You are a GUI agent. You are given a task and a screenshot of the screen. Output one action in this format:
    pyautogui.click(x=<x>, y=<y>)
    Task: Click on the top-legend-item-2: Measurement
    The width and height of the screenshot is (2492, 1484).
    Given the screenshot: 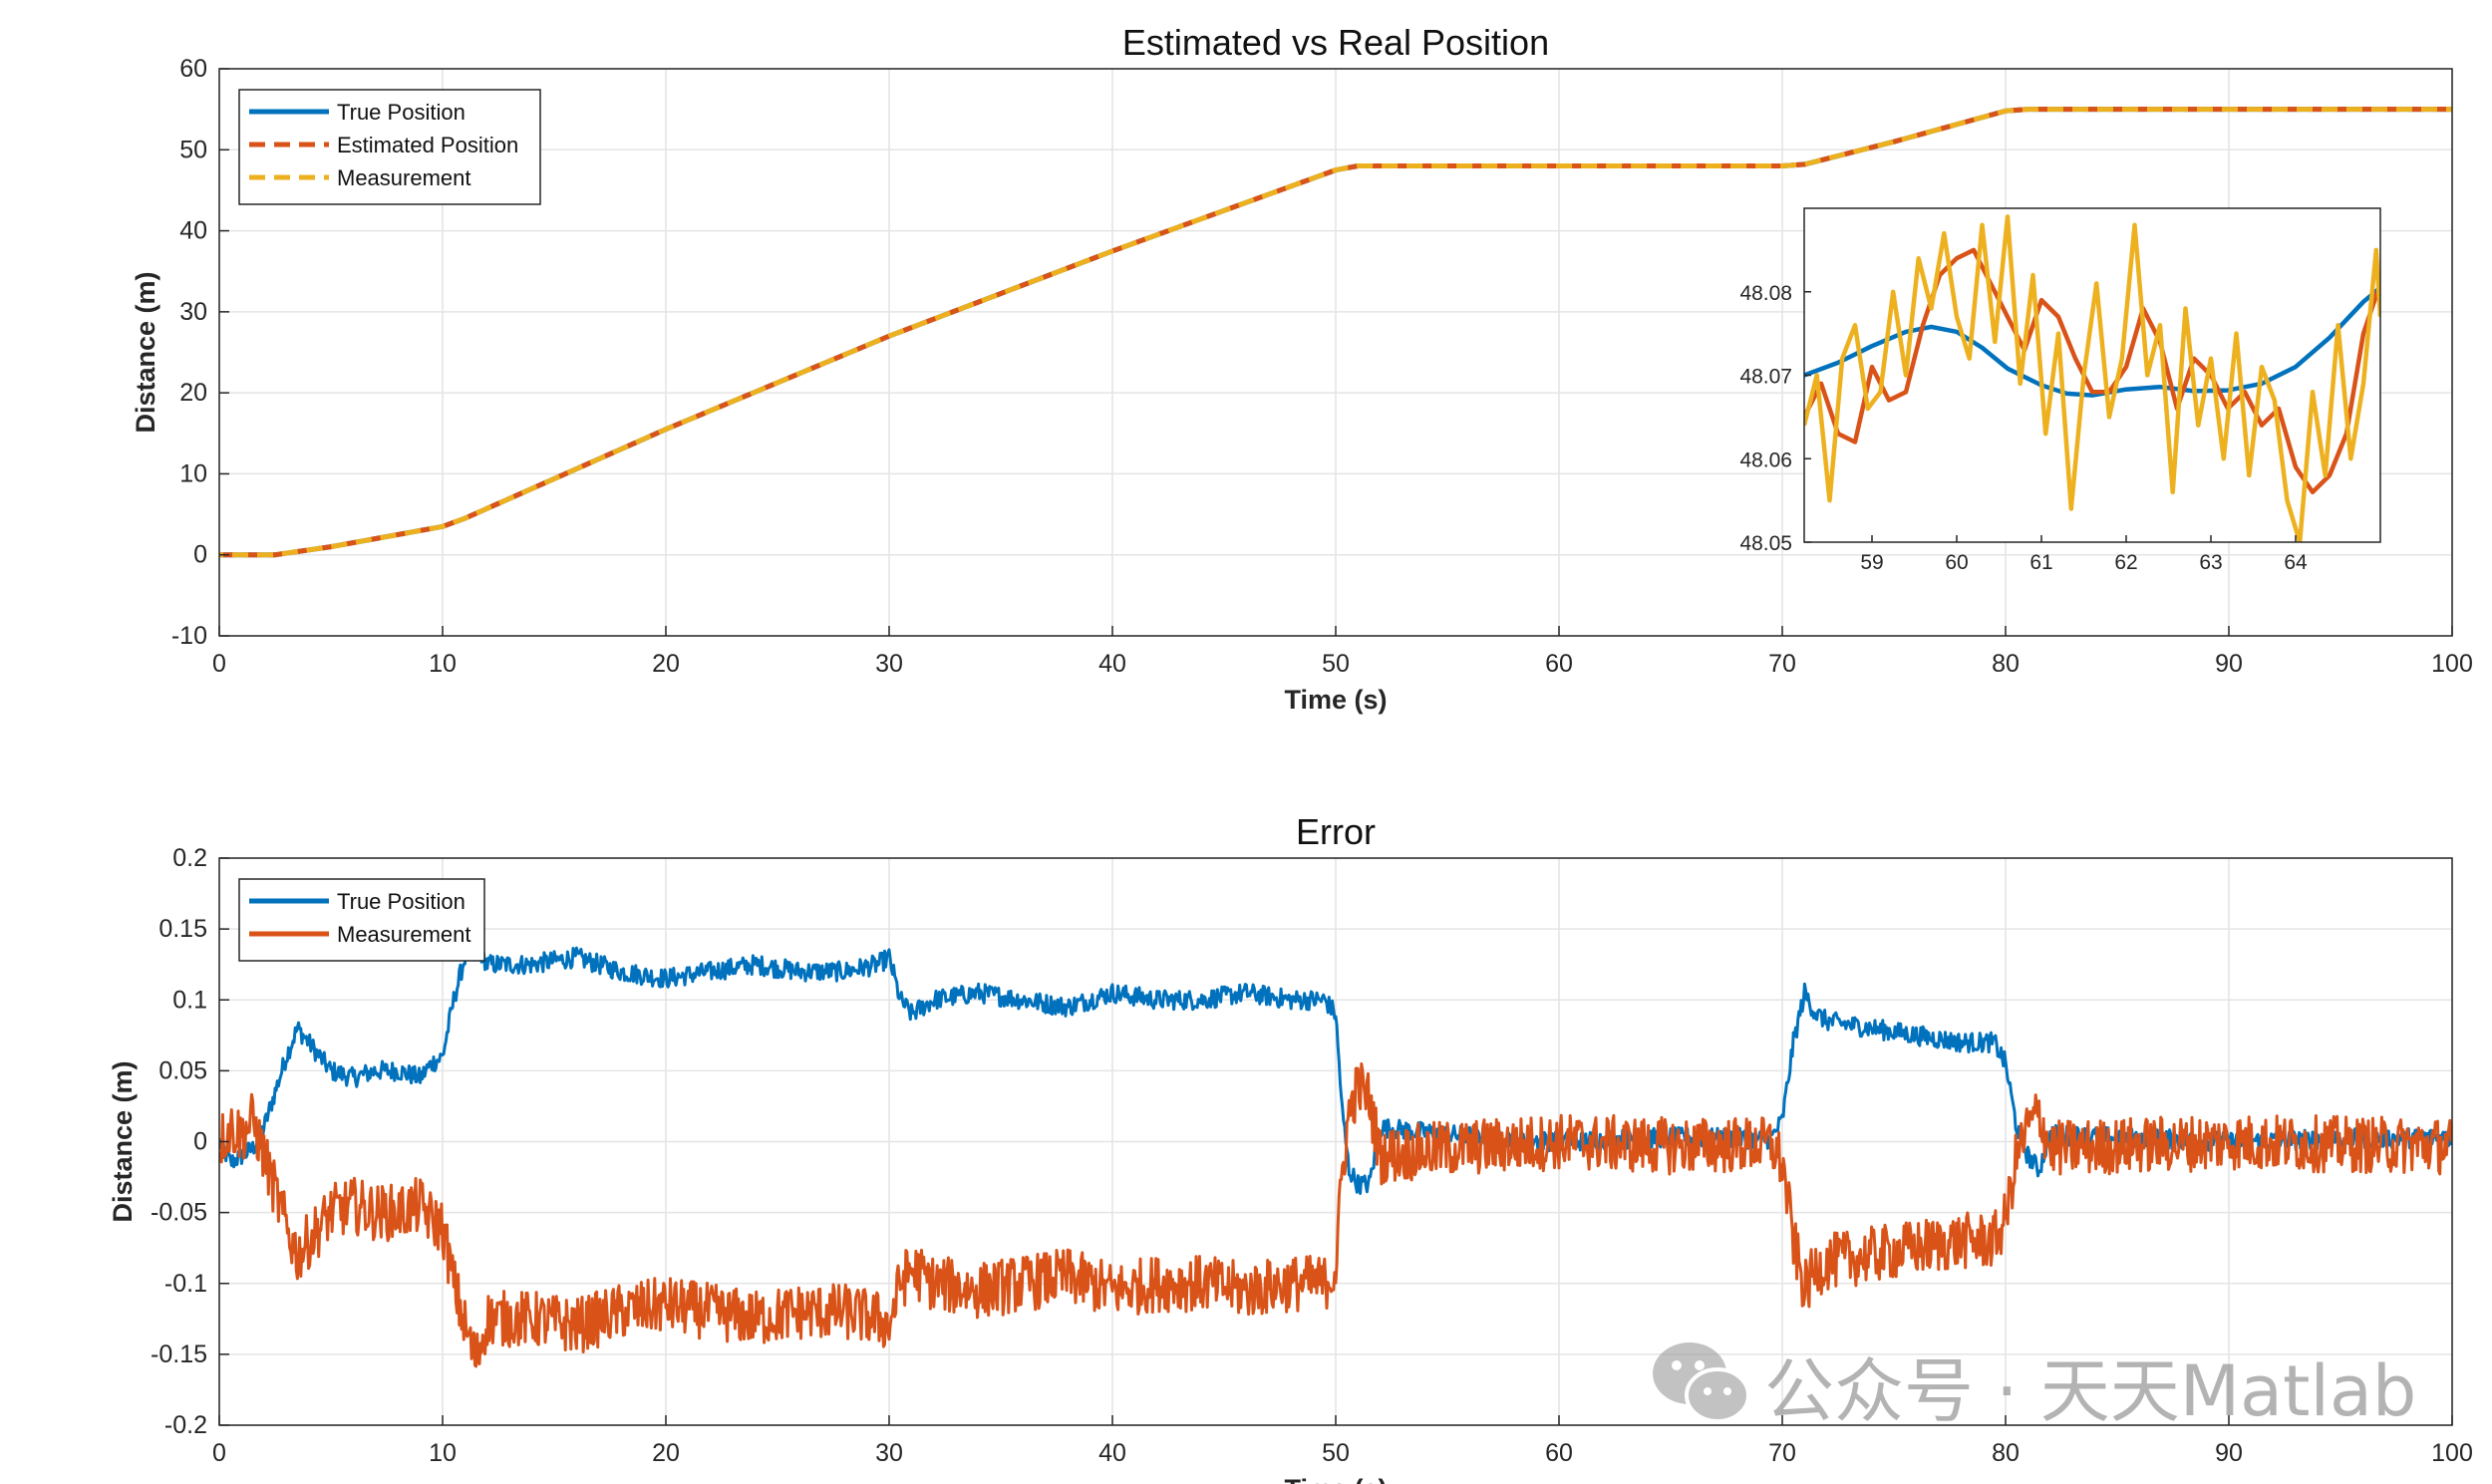 What is the action you would take?
    pyautogui.click(x=404, y=177)
    